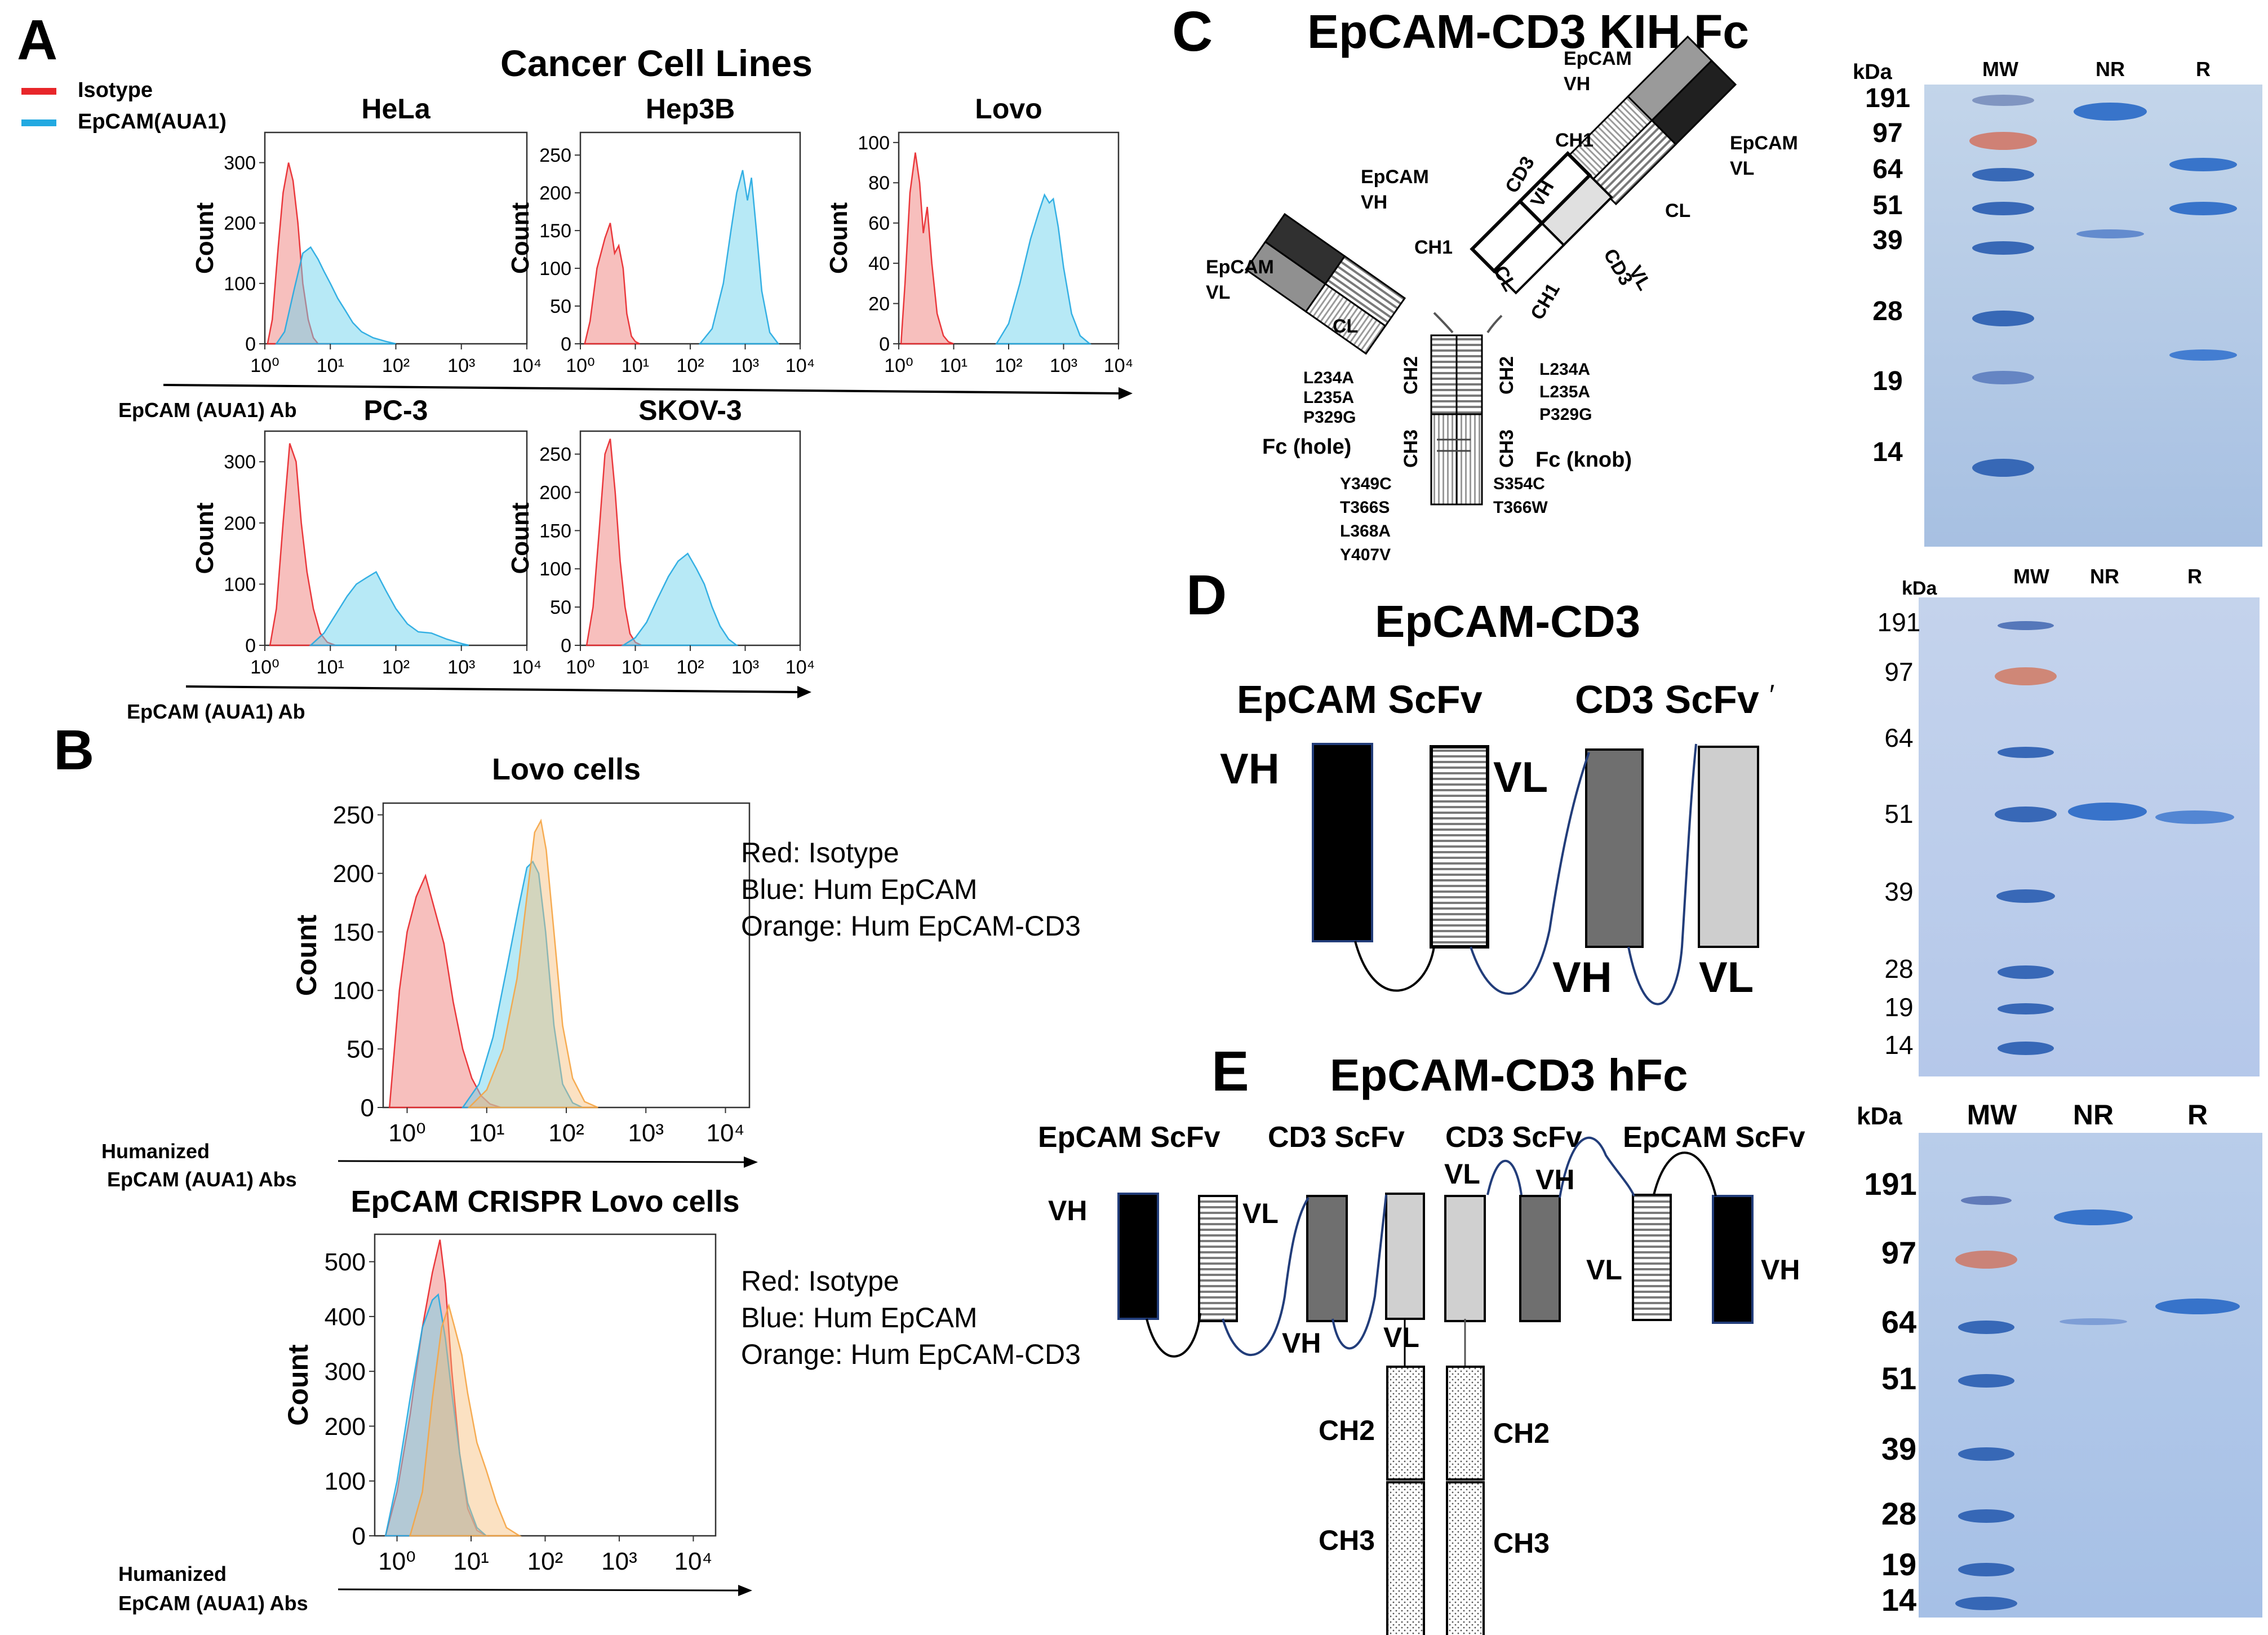  Describe the element at coordinates (264, 365) in the screenshot. I see `x-tick-label: 10⁰` at that location.